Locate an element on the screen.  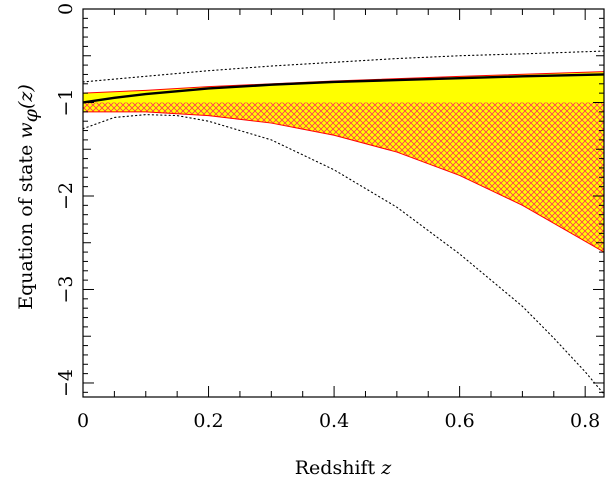
x-tick-label: 0 is located at coordinates (83, 421).